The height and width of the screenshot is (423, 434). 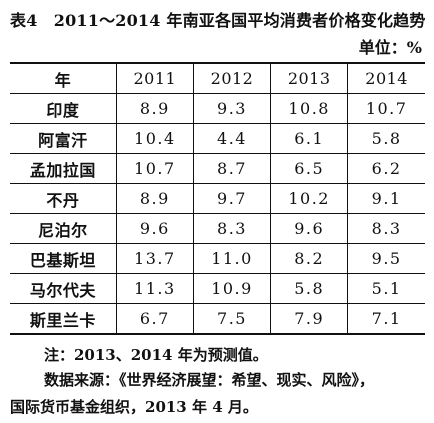 I want to click on table-cell: 9.7, so click(x=231, y=198).